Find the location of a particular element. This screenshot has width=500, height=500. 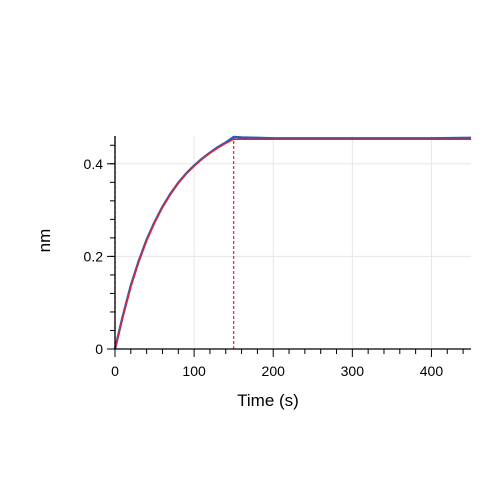

x-tick-label: 100 is located at coordinates (194, 371).